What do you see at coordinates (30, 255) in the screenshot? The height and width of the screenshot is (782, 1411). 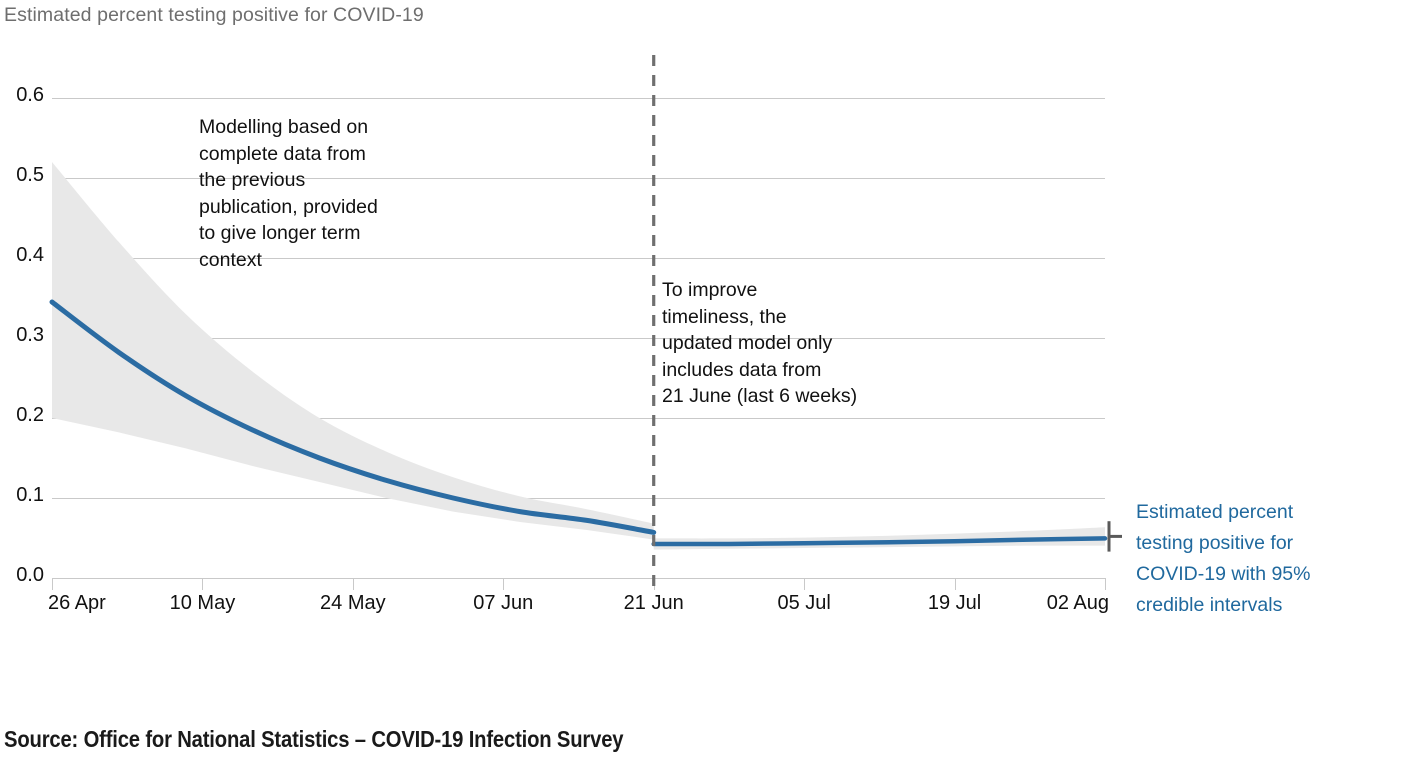 I see `y-axis-tick-label: 0.4` at bounding box center [30, 255].